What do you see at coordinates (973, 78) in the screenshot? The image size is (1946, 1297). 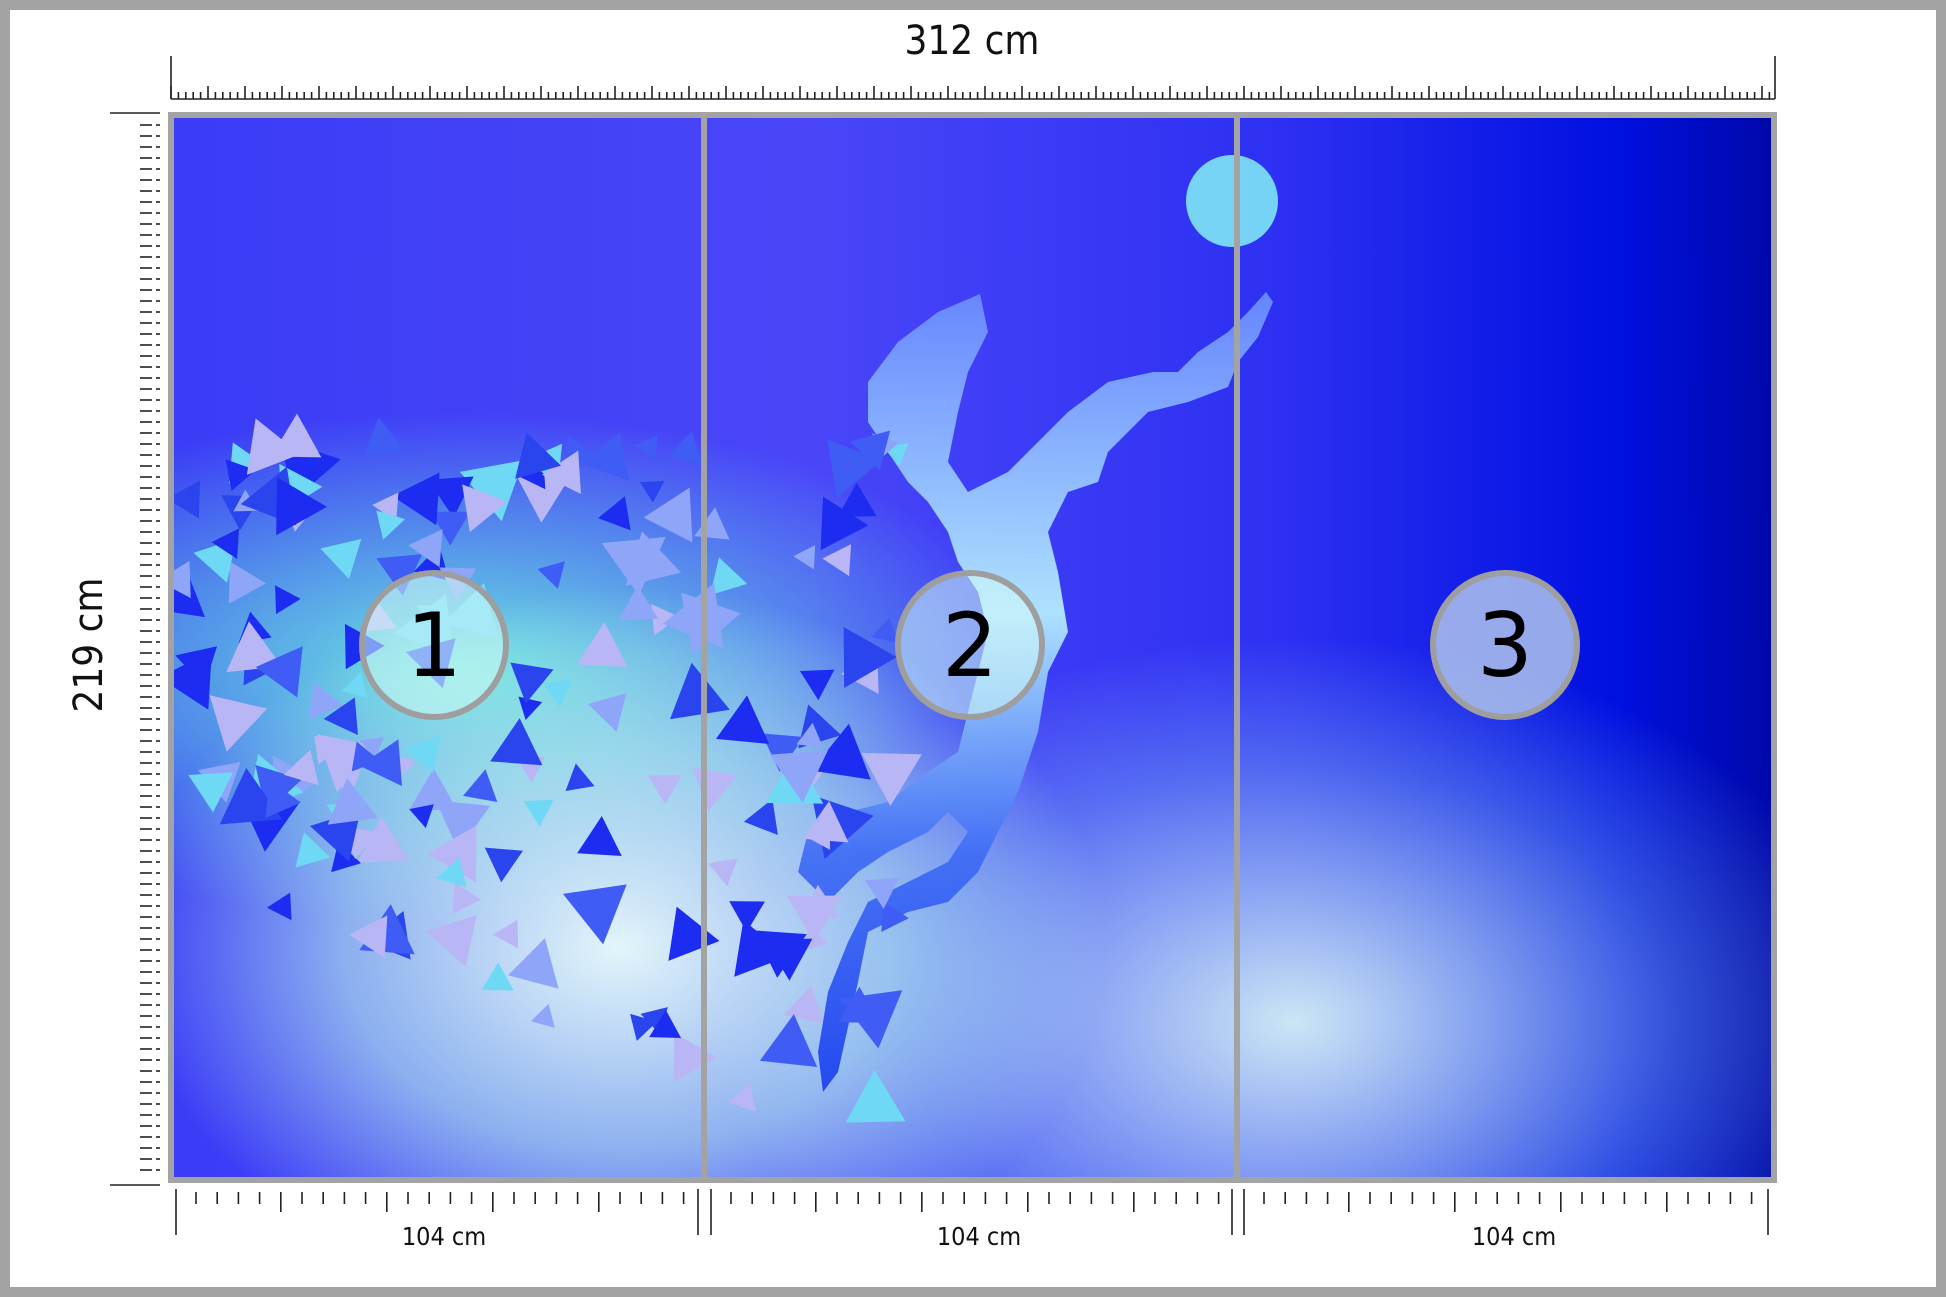 I see `top-ruler` at bounding box center [973, 78].